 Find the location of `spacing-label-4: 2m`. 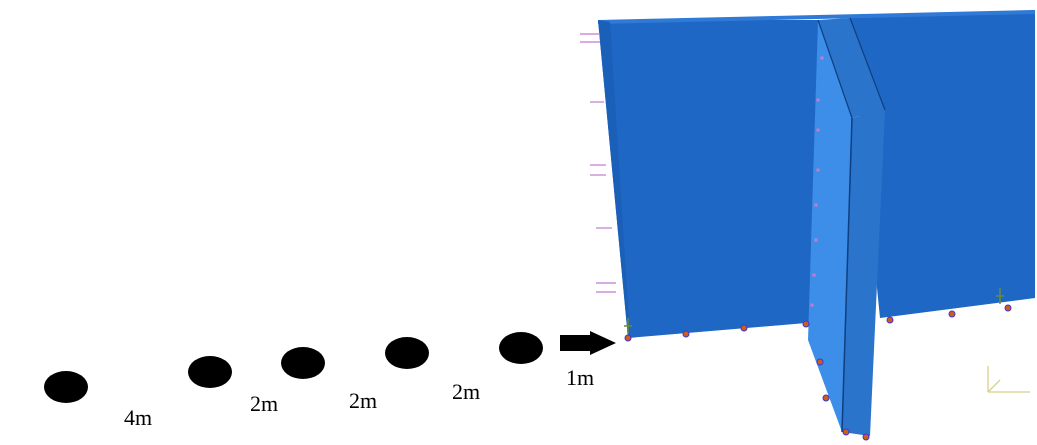

spacing-label-4: 2m is located at coordinates (466, 391).